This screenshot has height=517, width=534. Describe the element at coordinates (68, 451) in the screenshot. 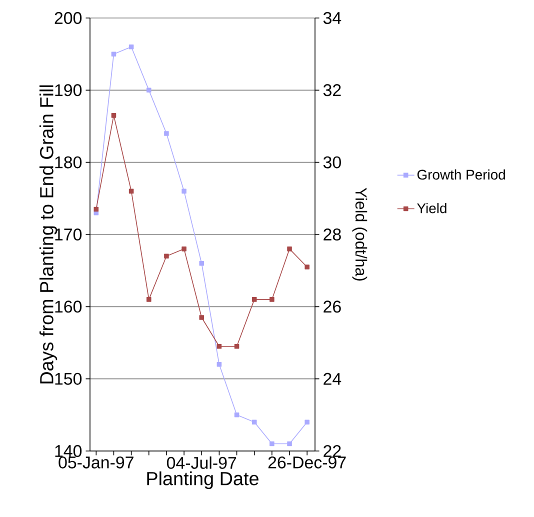

I see `y-tick-label: 140` at that location.